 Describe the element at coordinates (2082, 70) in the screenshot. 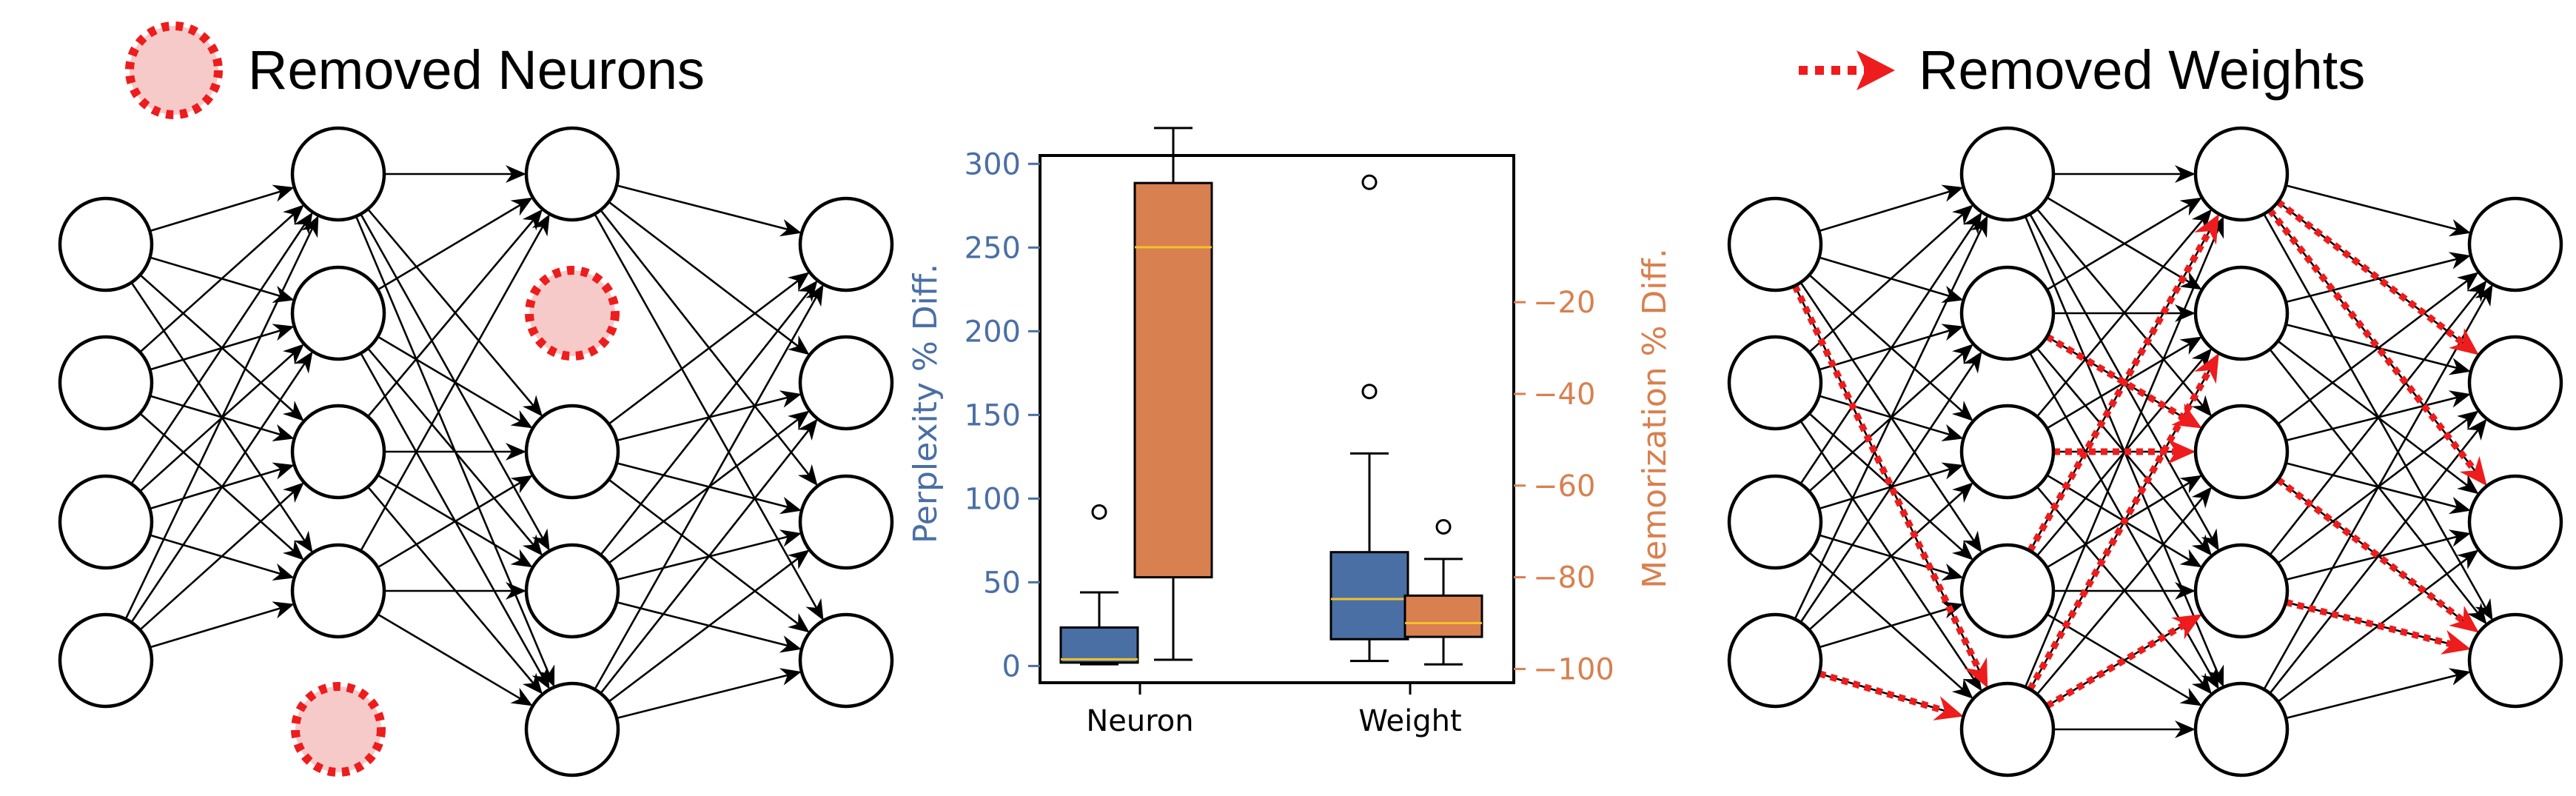

I see `legend-removed-weights: Removed Weights` at that location.